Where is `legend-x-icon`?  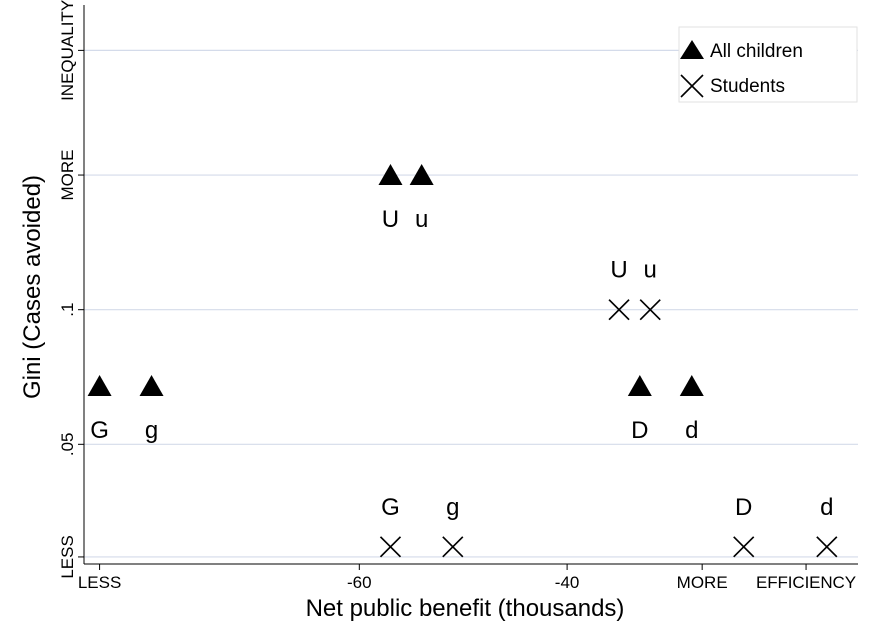 legend-x-icon is located at coordinates (692, 86).